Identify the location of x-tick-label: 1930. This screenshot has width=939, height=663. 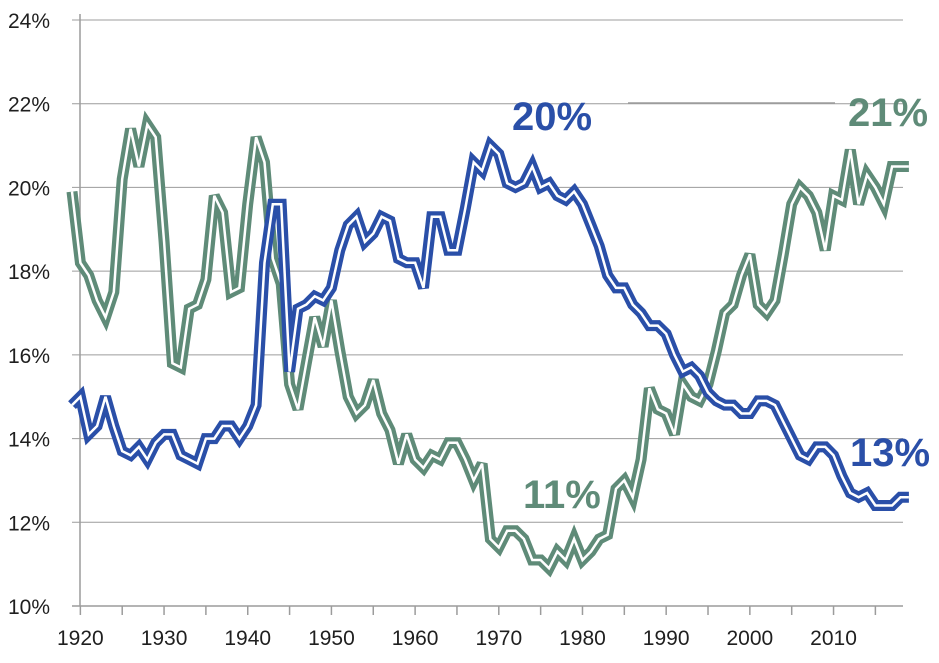
(164, 638).